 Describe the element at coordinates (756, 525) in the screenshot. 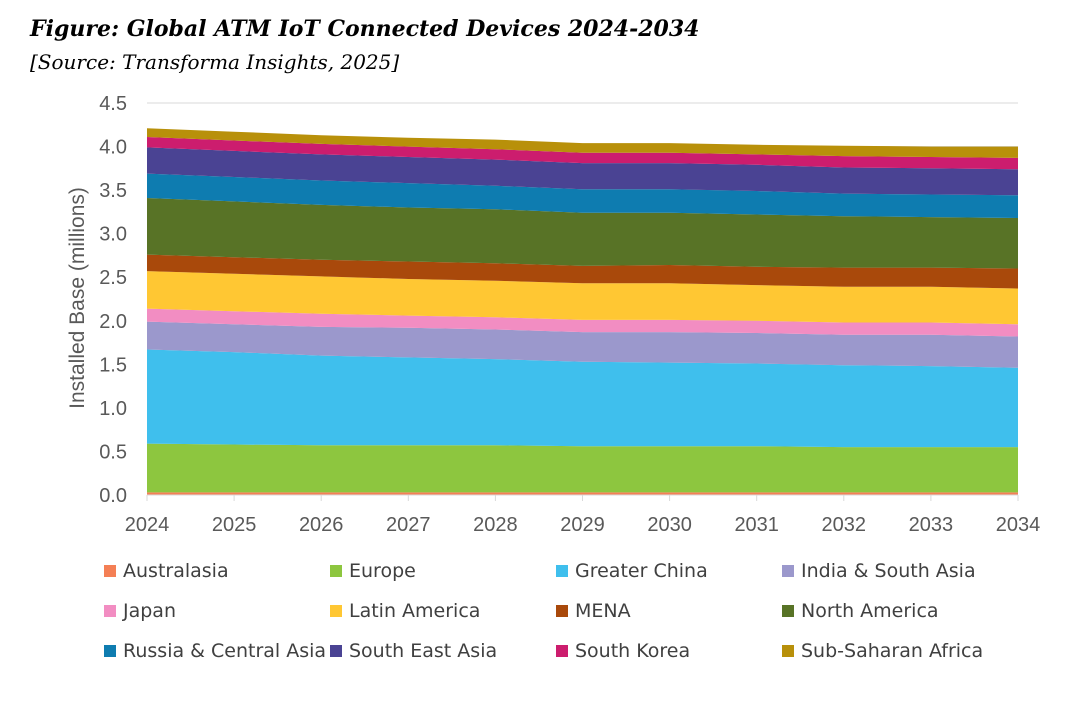

I see `x-tick-label: 2031` at that location.